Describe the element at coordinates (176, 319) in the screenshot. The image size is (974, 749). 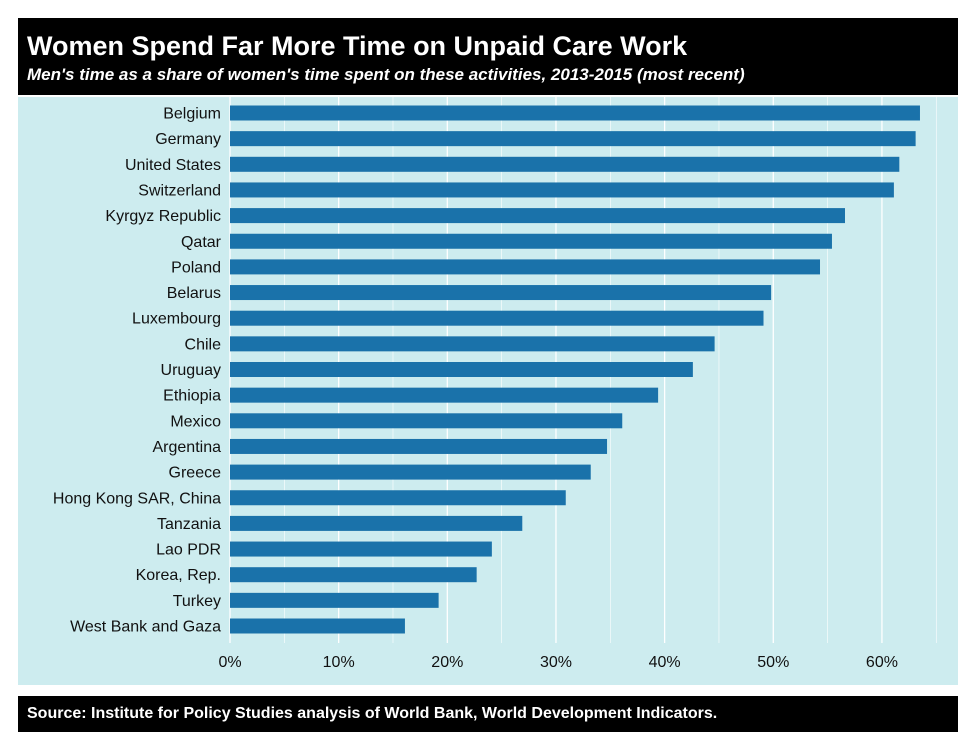
I see `category-label: Luxembourg` at that location.